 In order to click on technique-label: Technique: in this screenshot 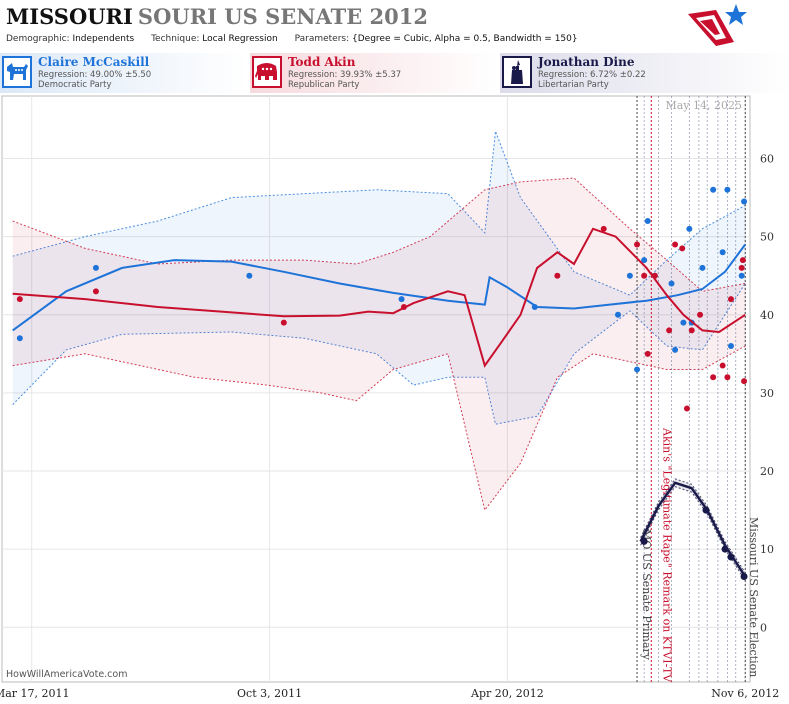, I will do `click(175, 39)`.